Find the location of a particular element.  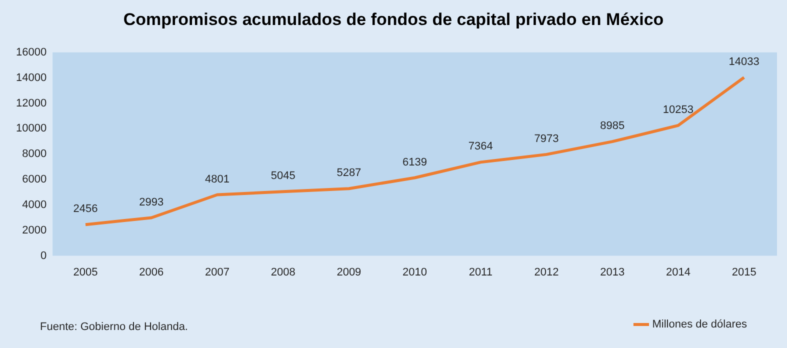

y-tick-label: 12000 is located at coordinates (31, 103).